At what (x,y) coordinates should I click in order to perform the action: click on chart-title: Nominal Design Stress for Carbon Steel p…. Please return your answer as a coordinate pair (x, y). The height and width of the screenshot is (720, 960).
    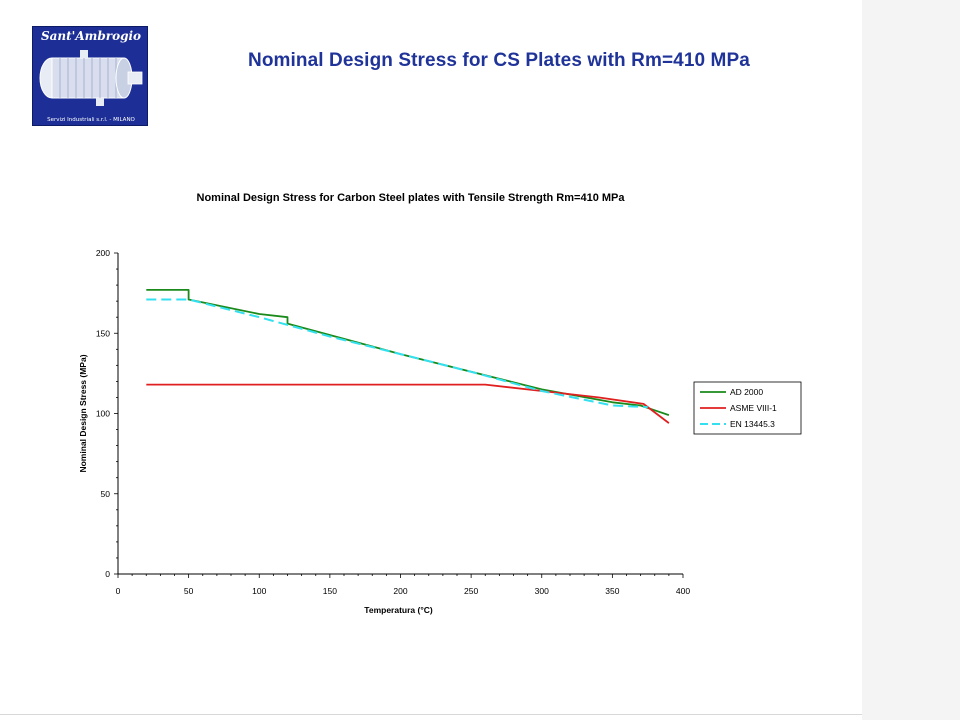
    Looking at the image, I should click on (411, 198).